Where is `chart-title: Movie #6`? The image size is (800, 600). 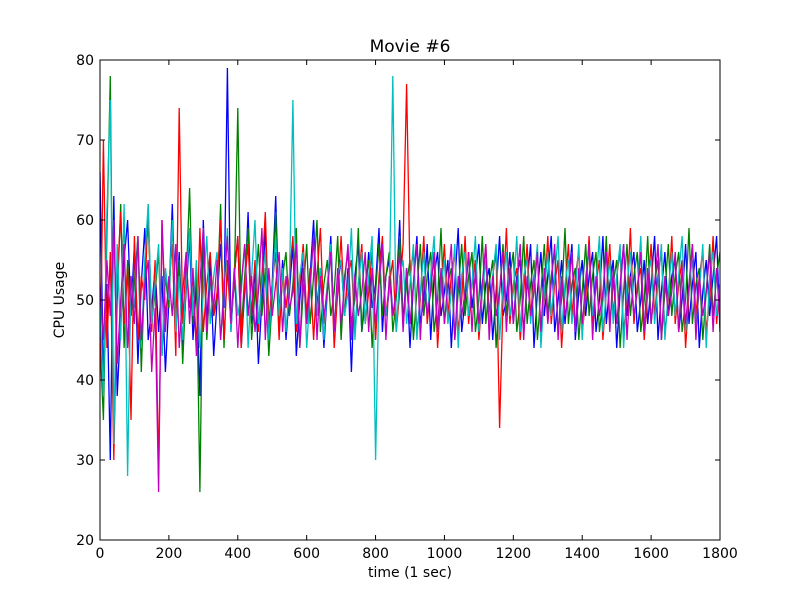
chart-title: Movie #6 is located at coordinates (410, 47).